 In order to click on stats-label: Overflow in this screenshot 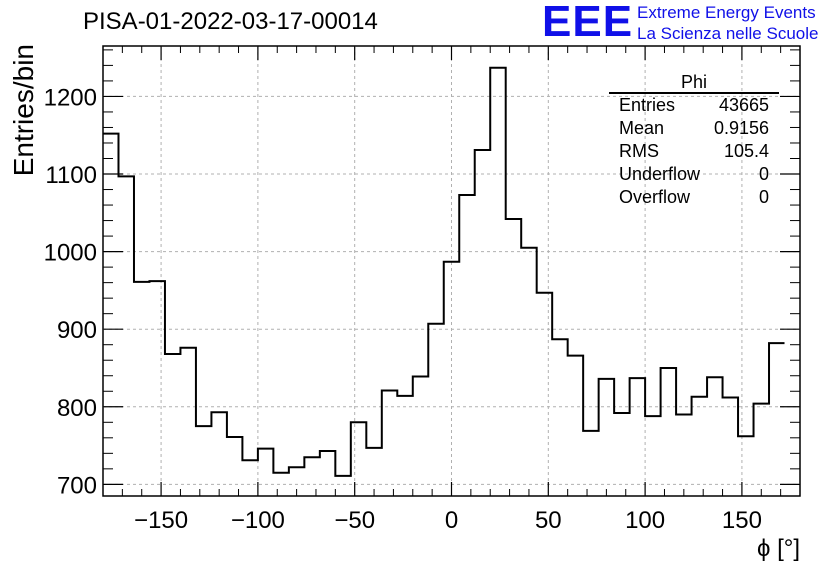, I will do `click(655, 197)`.